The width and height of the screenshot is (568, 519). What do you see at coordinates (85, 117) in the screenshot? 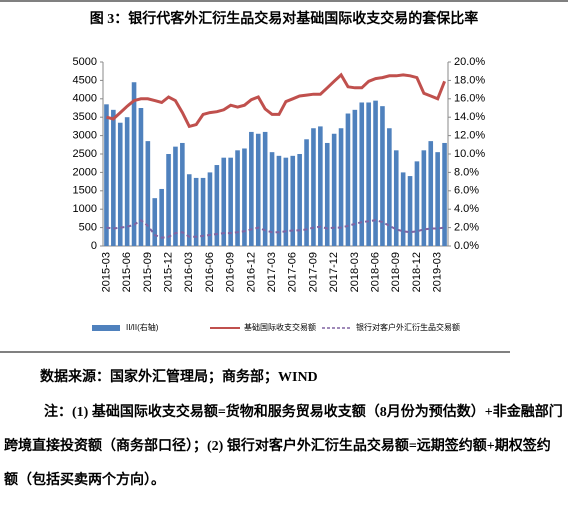
I see `y-tick-label: 3500` at bounding box center [85, 117].